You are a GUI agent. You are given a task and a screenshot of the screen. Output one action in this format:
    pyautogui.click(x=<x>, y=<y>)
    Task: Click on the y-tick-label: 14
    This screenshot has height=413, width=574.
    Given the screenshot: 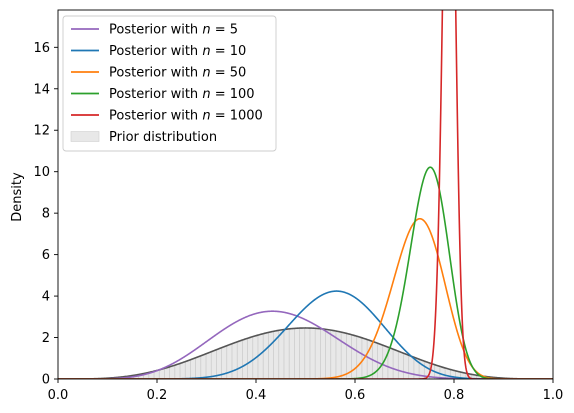 What is the action you would take?
    pyautogui.click(x=41, y=89)
    